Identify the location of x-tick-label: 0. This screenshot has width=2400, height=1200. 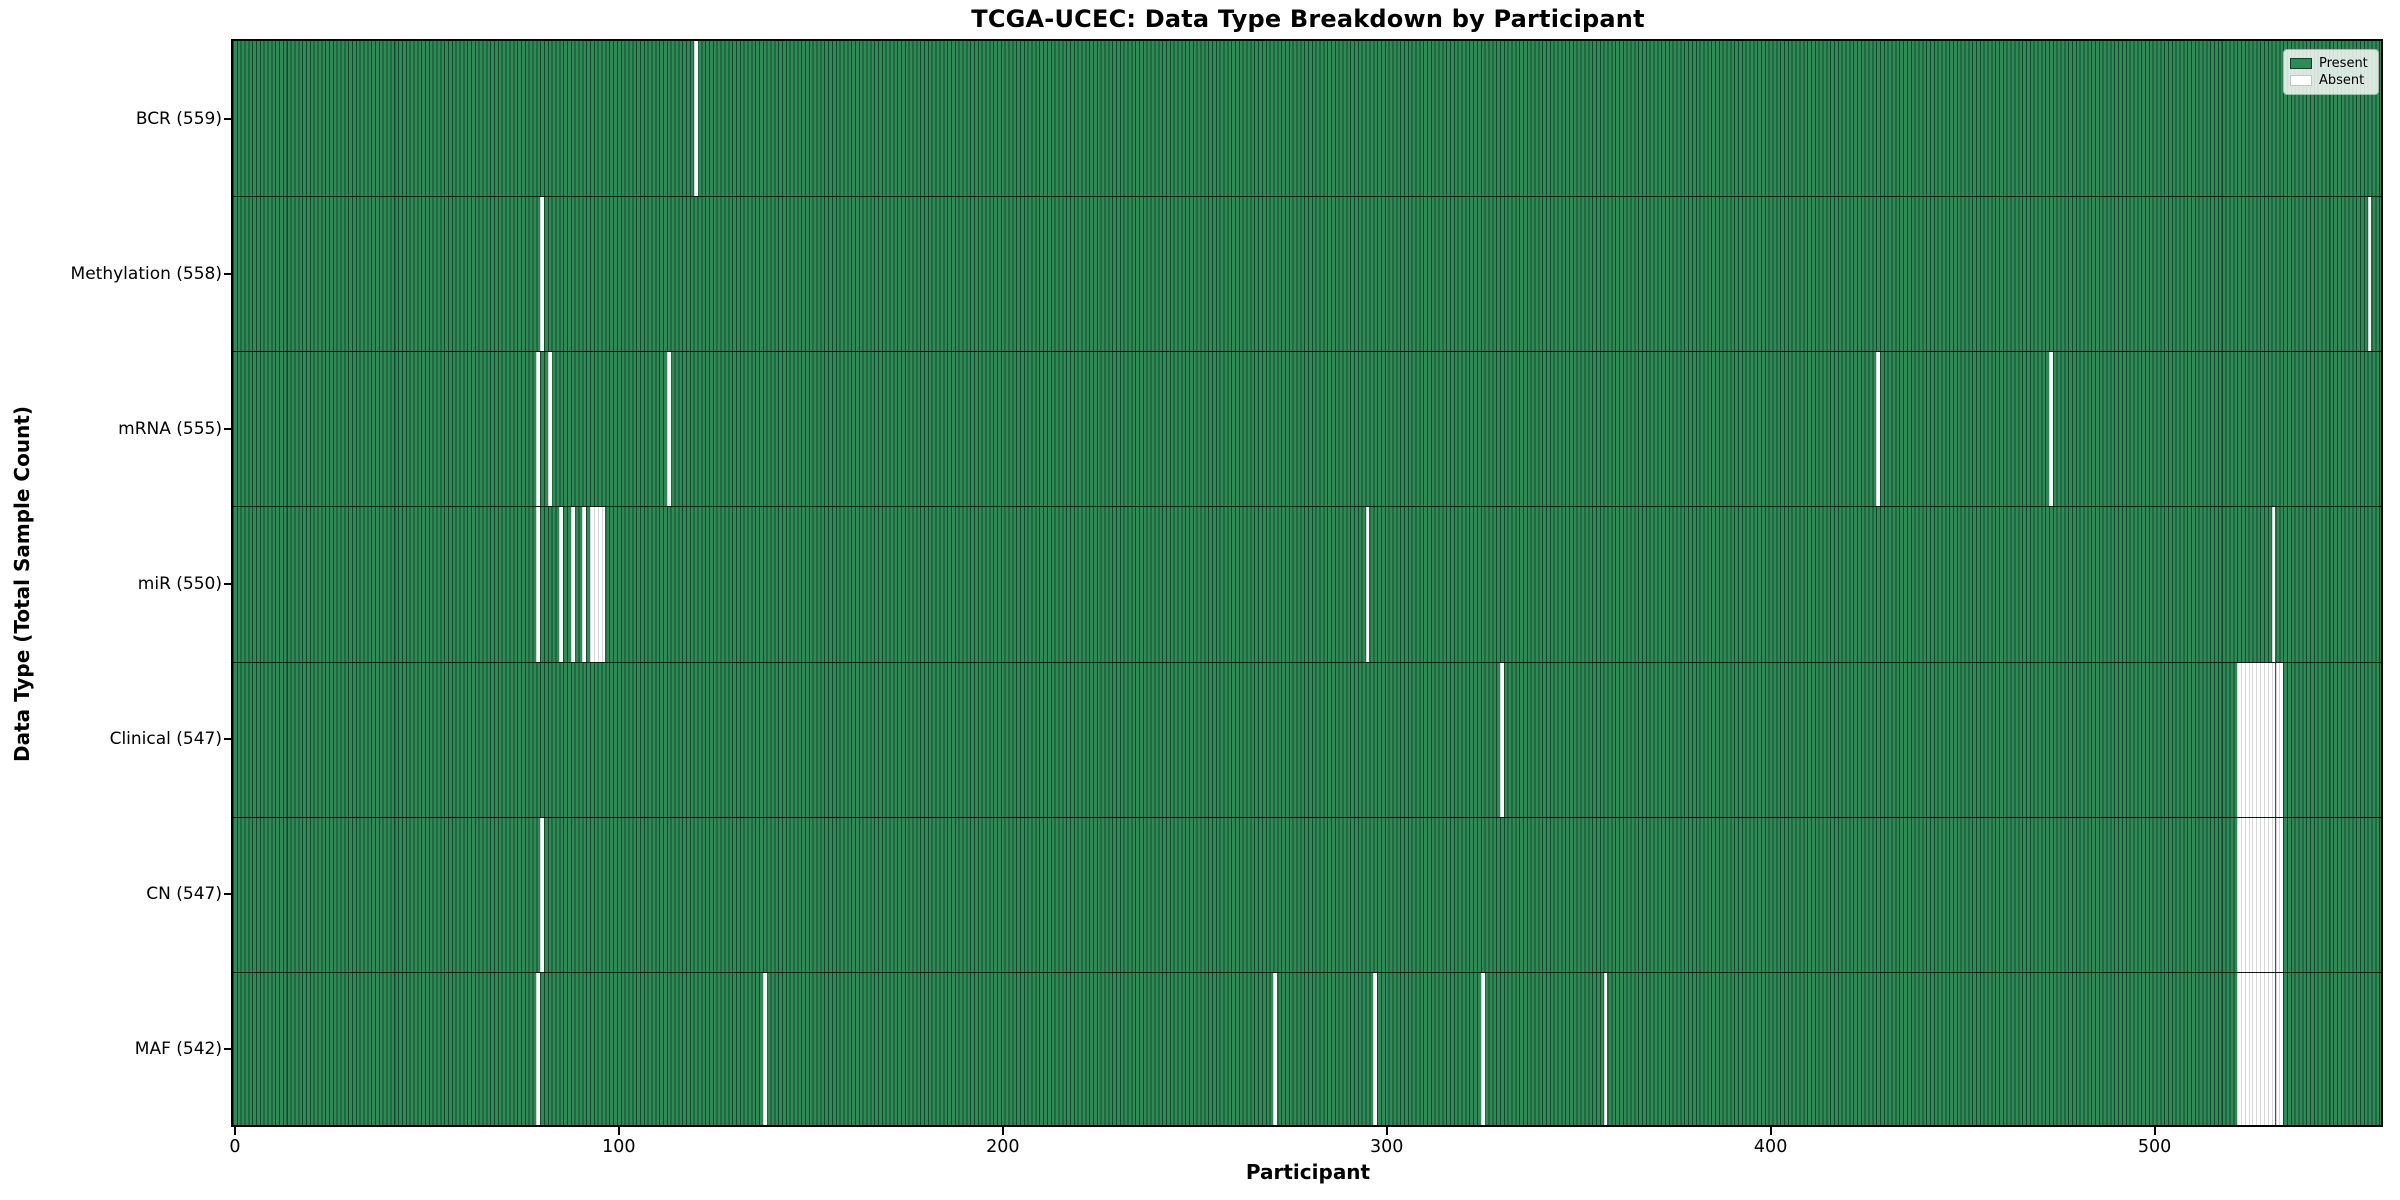
(235, 1147).